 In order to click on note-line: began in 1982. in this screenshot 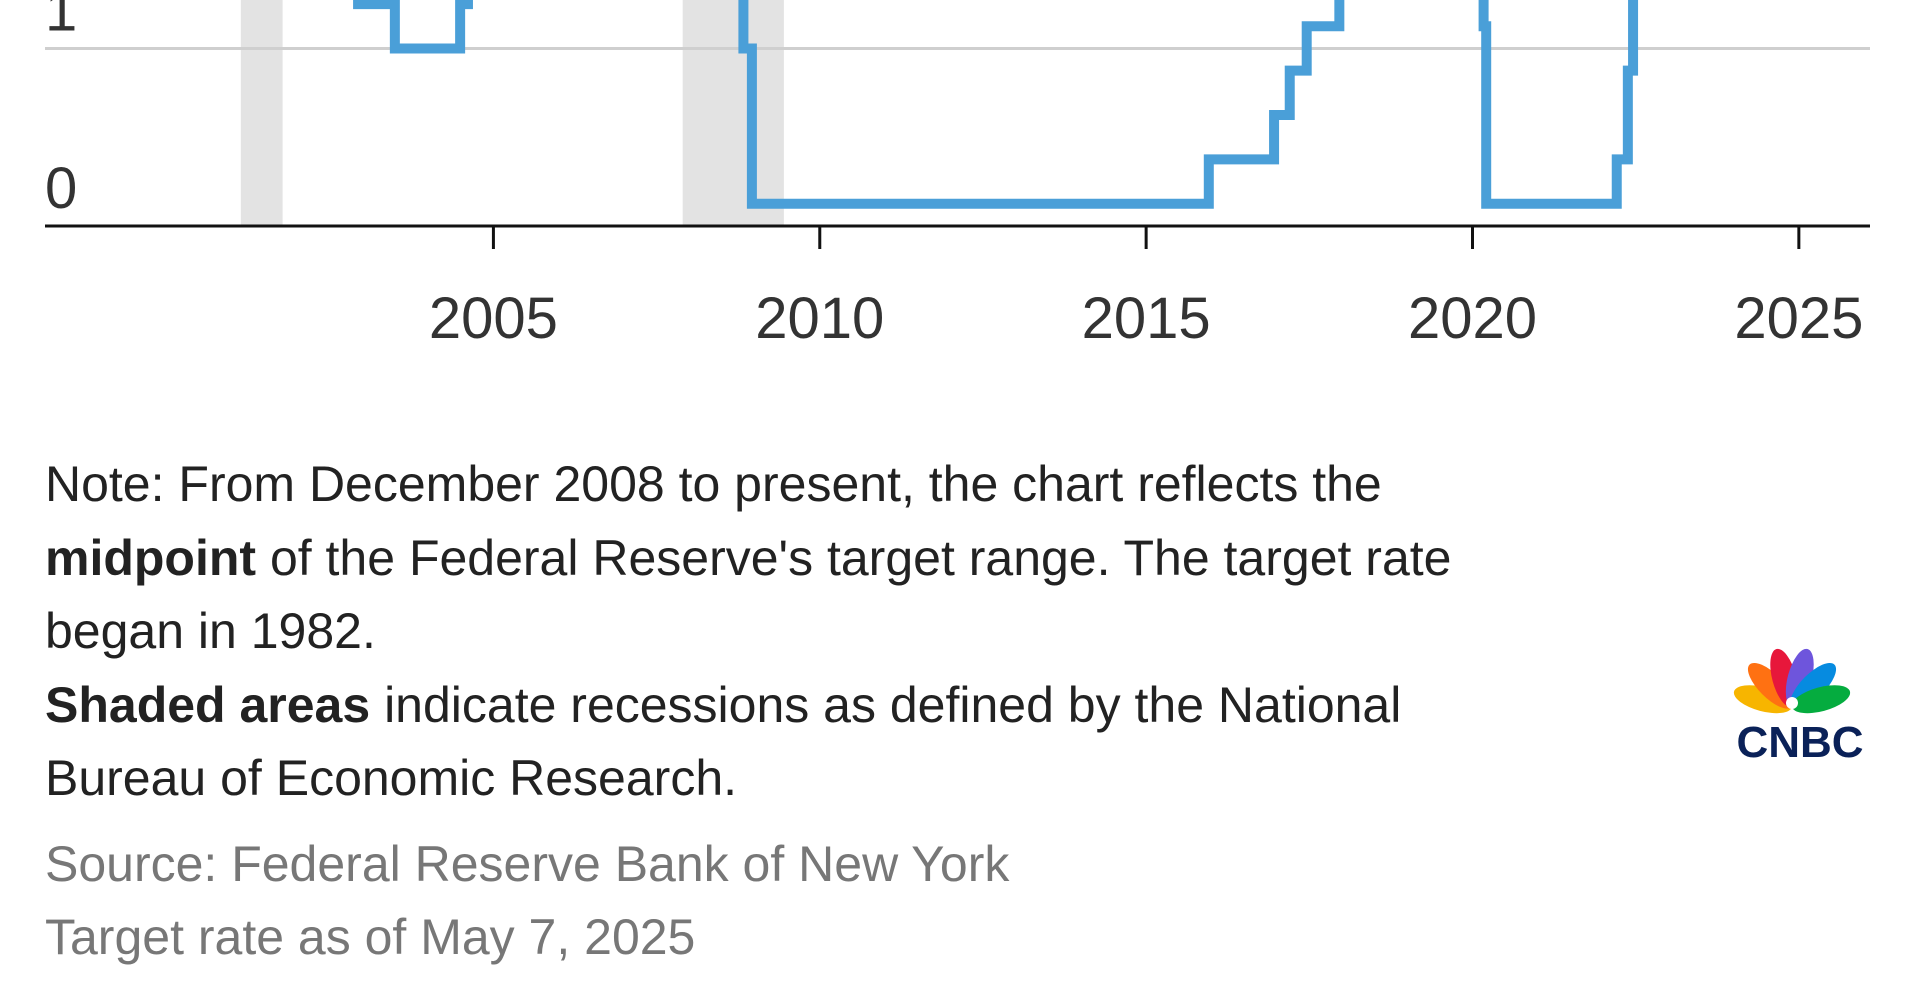, I will do `click(895, 632)`.